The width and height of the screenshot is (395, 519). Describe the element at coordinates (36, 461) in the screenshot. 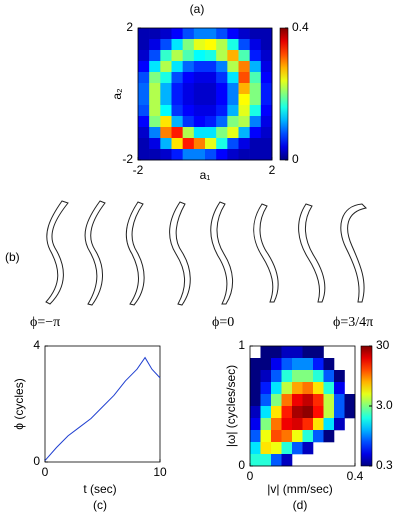

I see `y-tick-label: 0` at that location.